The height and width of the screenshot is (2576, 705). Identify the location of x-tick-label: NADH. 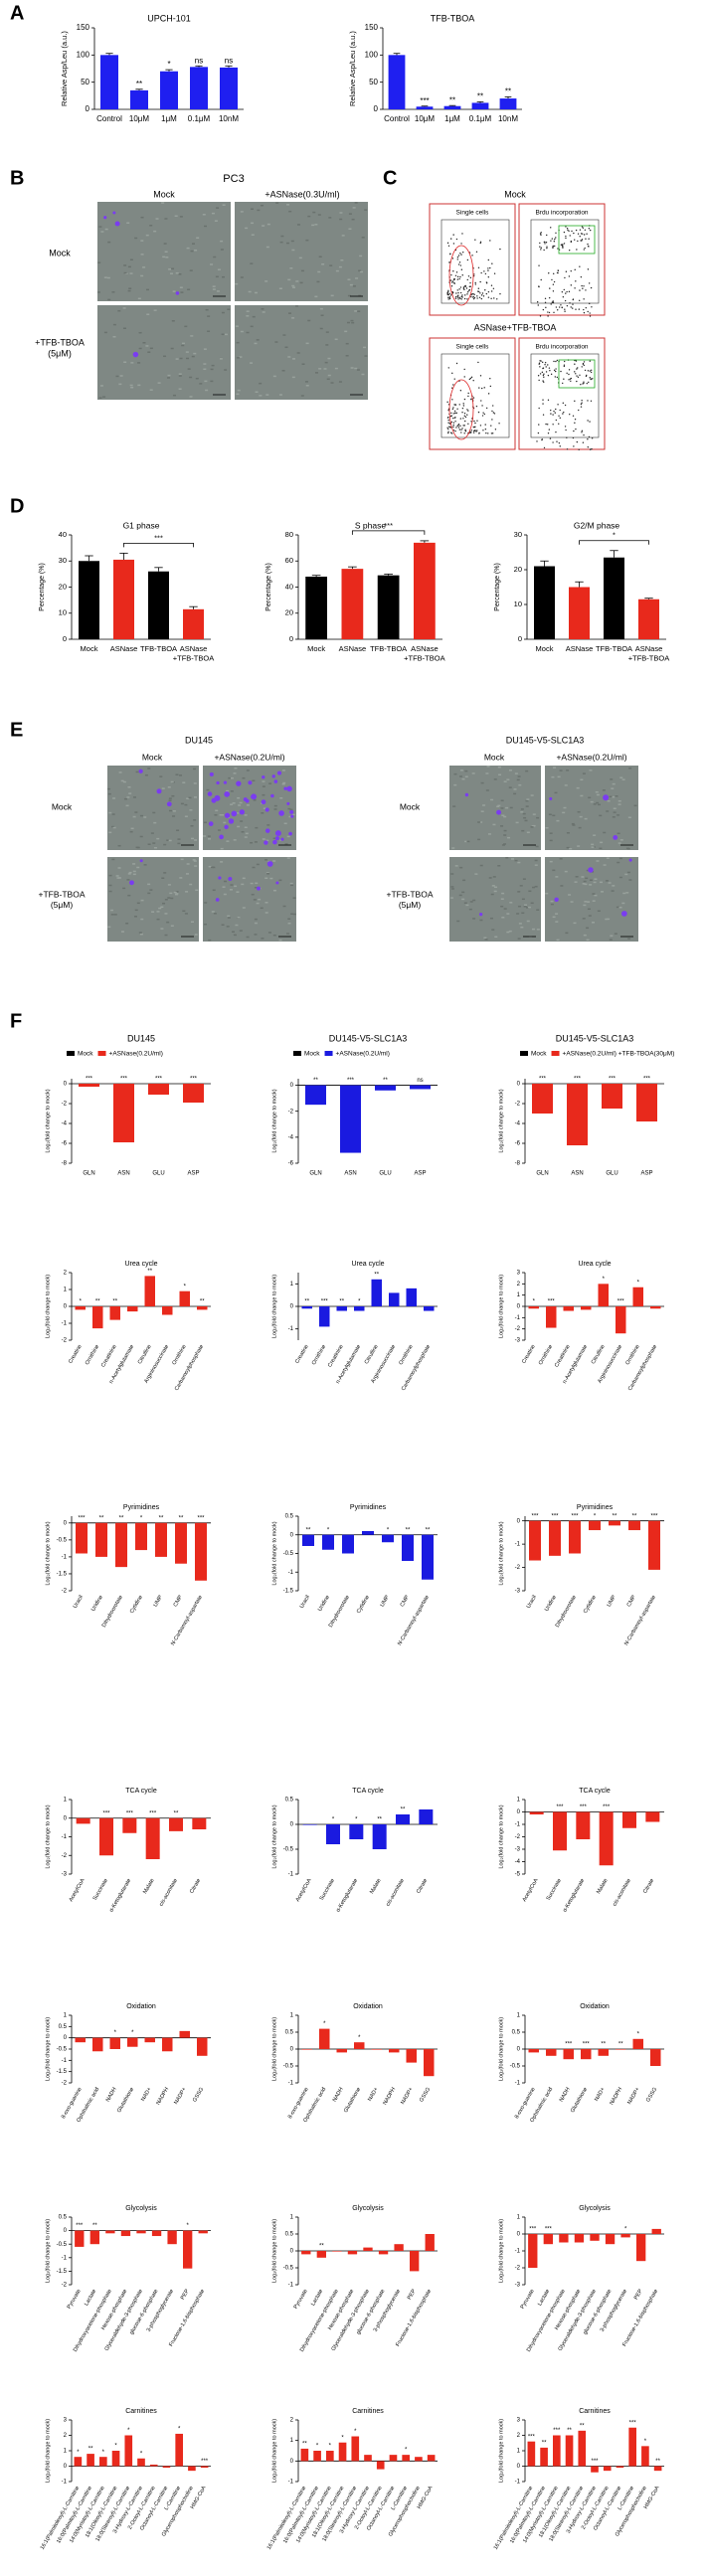
(565, 2095).